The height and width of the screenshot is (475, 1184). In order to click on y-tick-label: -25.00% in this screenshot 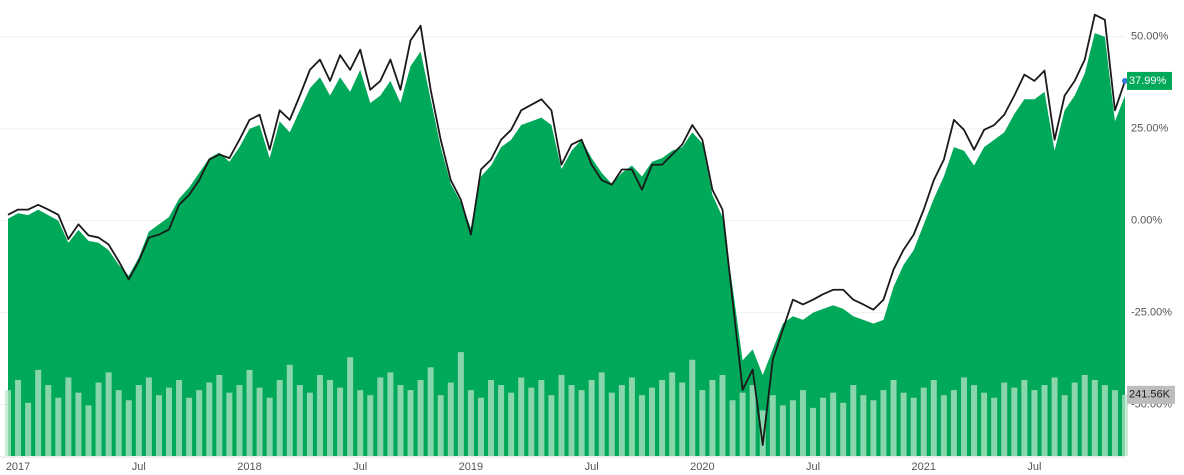, I will do `click(1151, 312)`.